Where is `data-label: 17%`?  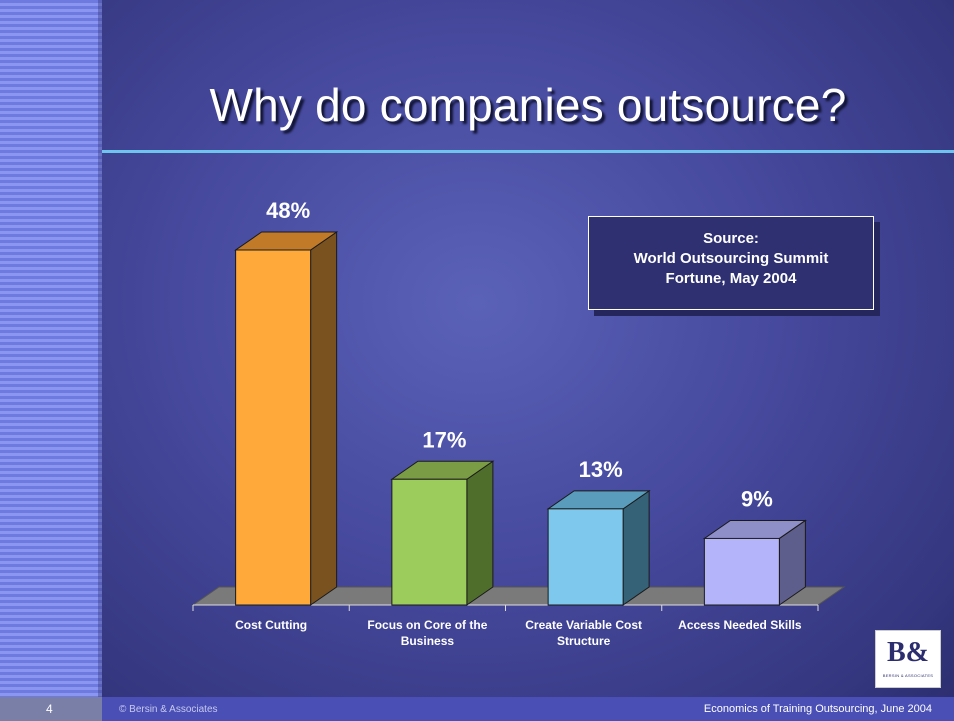
data-label: 17% is located at coordinates (444, 439).